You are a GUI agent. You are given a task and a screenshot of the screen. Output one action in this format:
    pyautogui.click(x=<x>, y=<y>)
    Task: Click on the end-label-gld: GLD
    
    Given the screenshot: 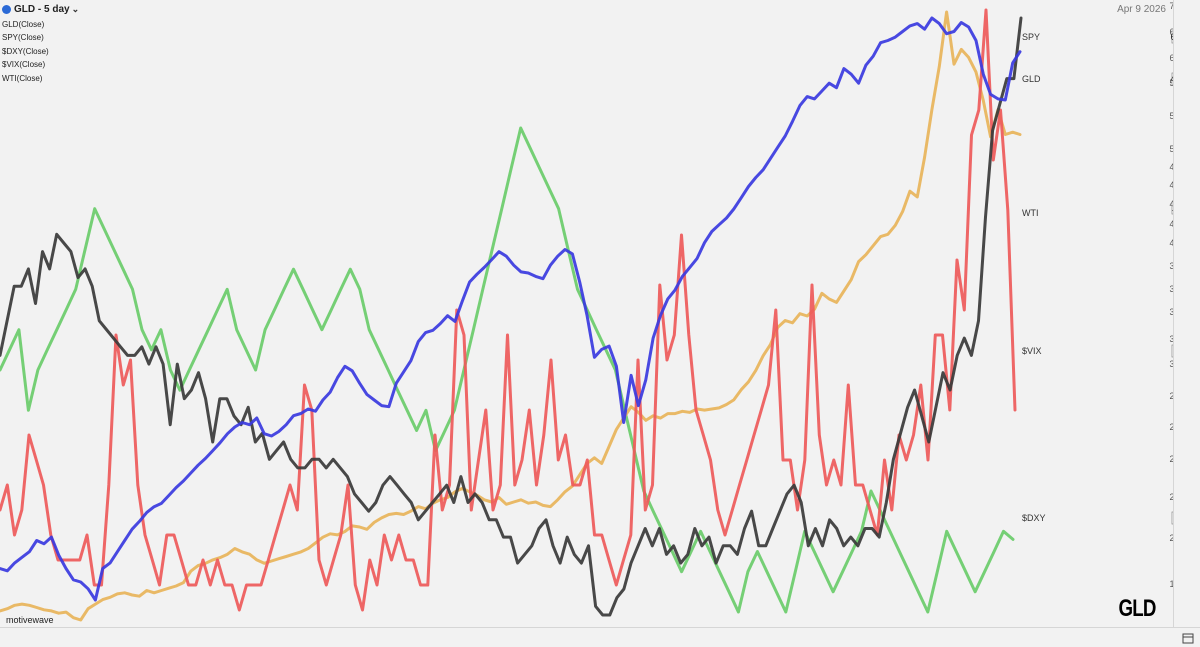 What is the action you would take?
    pyautogui.click(x=1031, y=79)
    